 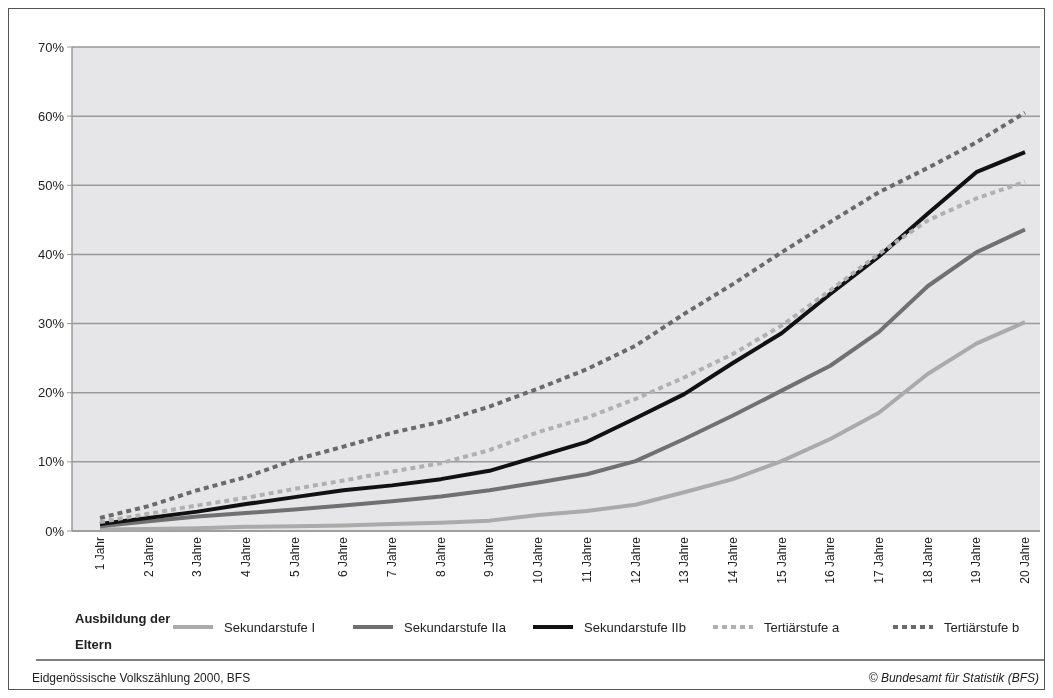 What do you see at coordinates (246, 557) in the screenshot?
I see `x-tick-label: 4 Jahre` at bounding box center [246, 557].